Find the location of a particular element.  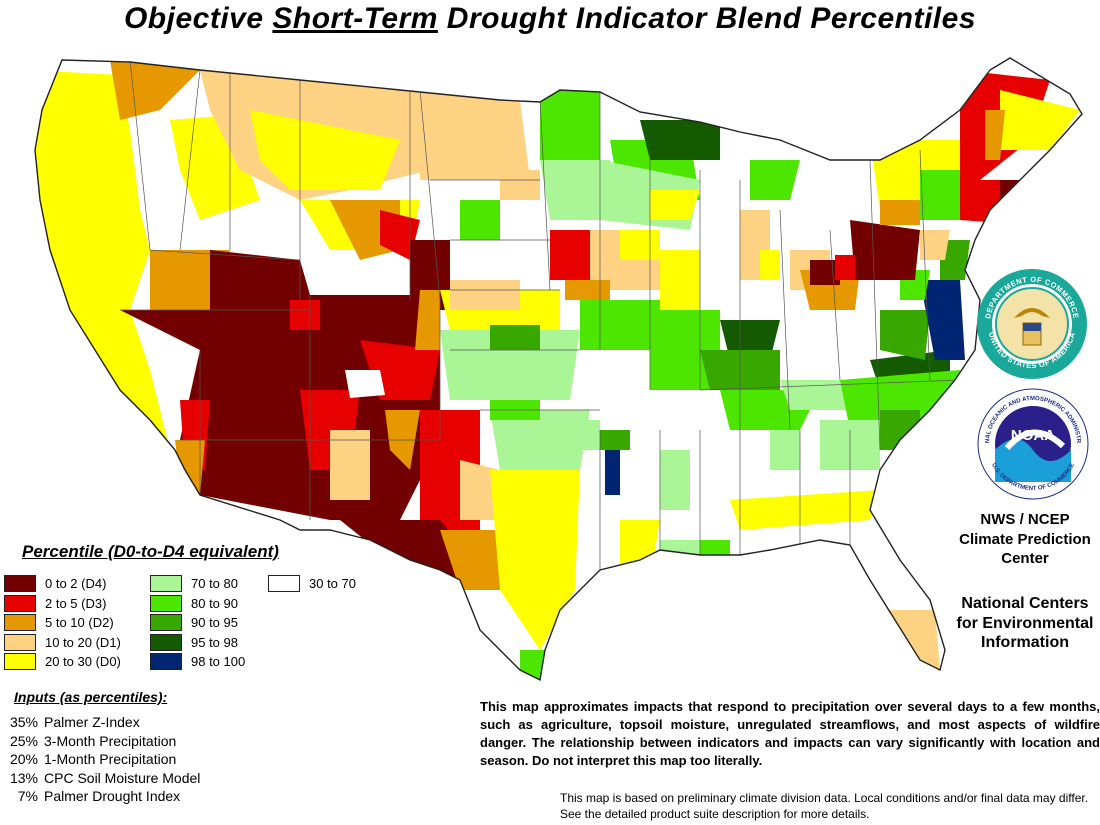

input-item: 35% Palmer Z-Index is located at coordinates (102, 722).